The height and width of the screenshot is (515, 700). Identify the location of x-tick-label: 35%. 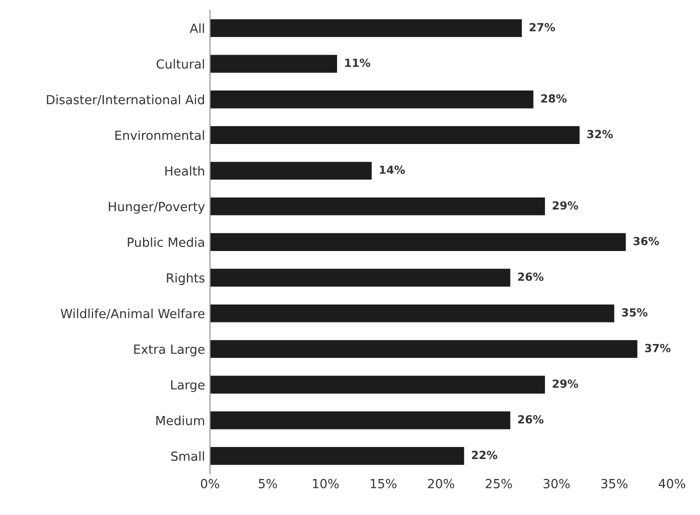
(614, 483).